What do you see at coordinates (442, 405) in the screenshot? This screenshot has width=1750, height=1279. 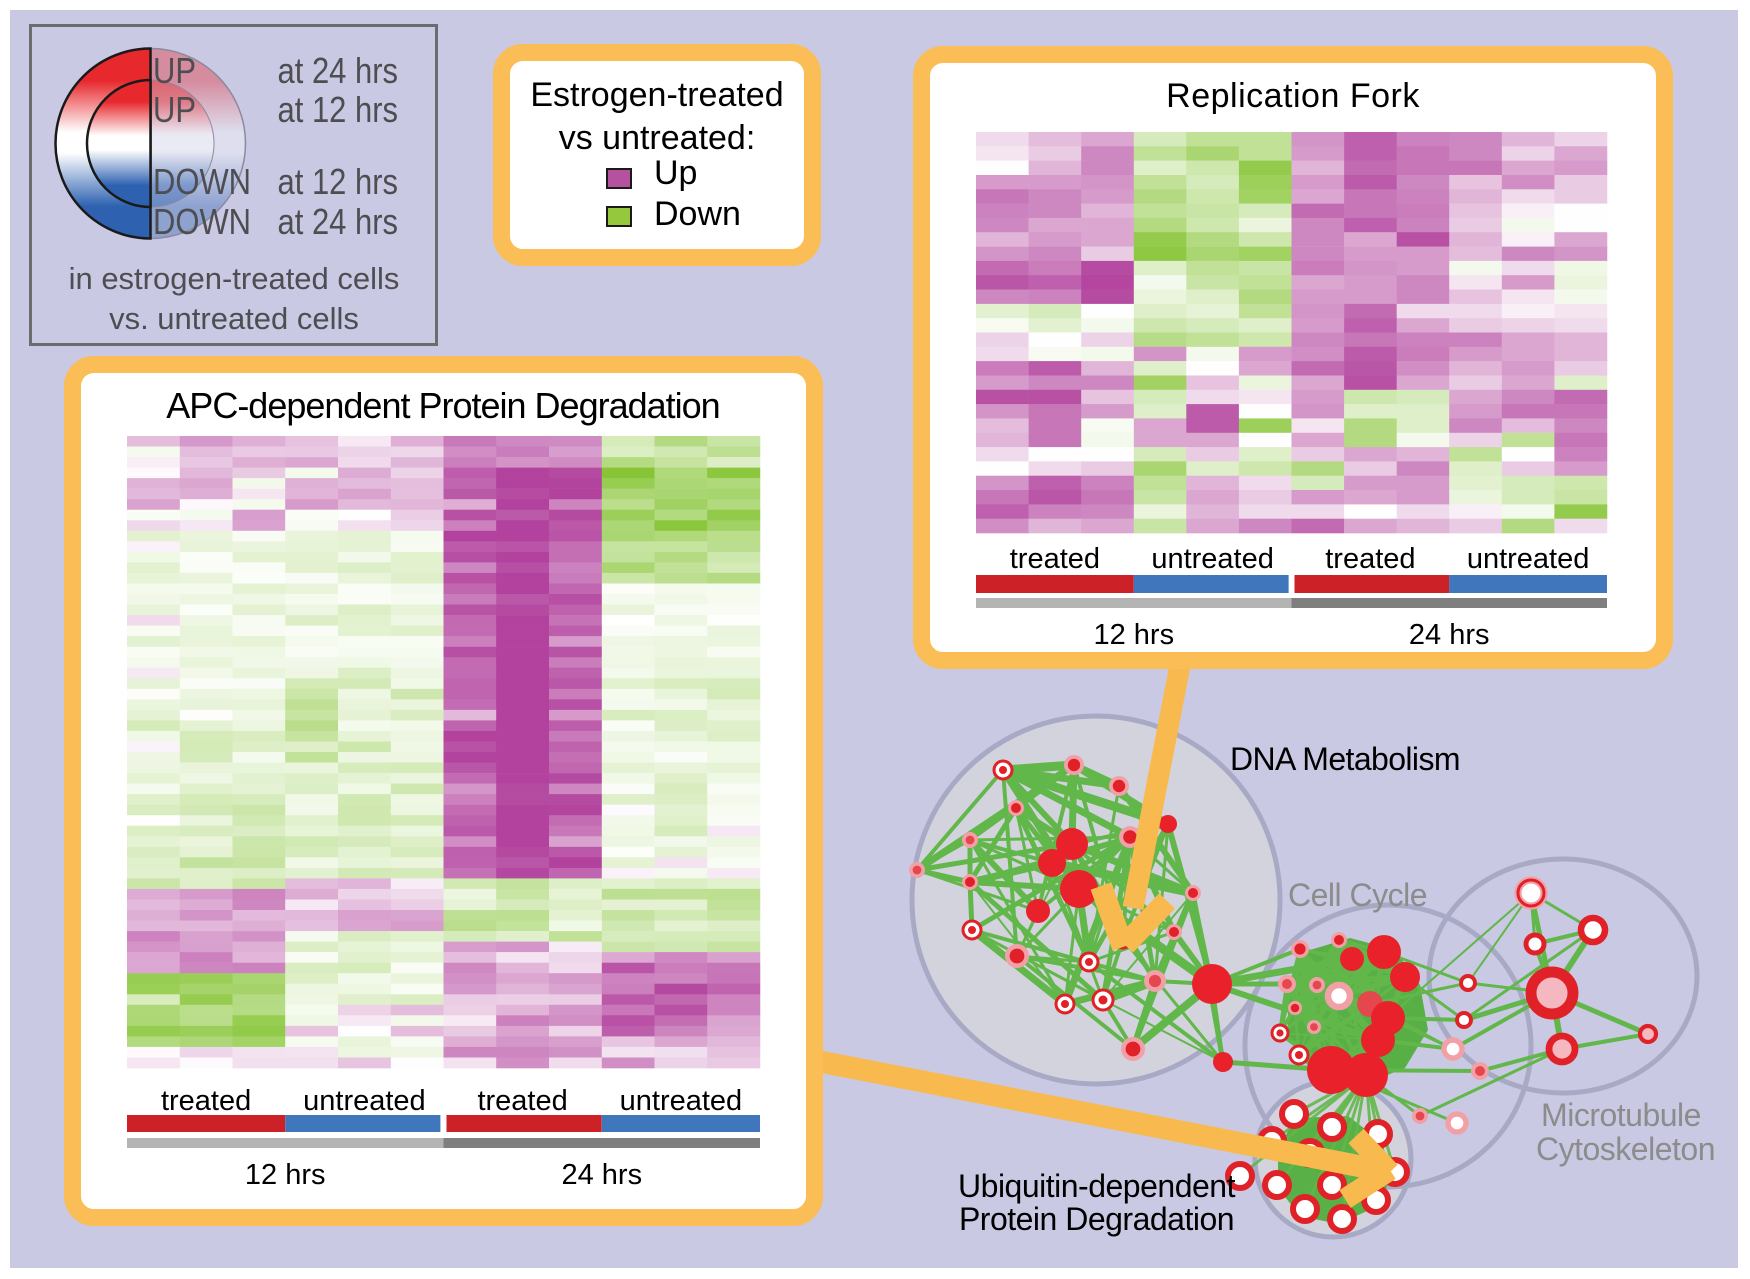 I see `svg-text:APC-dependent Protein Degradat: APC-dependent Protein Degradation` at bounding box center [442, 405].